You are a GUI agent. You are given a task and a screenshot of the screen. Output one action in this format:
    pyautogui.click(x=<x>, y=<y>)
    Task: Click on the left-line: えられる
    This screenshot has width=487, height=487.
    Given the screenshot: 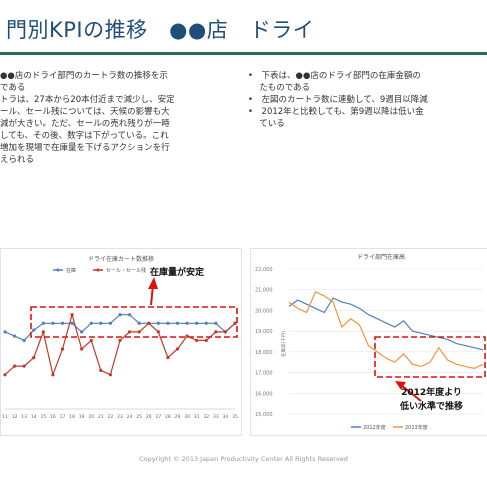 What is the action you would take?
    pyautogui.click(x=17, y=160)
    